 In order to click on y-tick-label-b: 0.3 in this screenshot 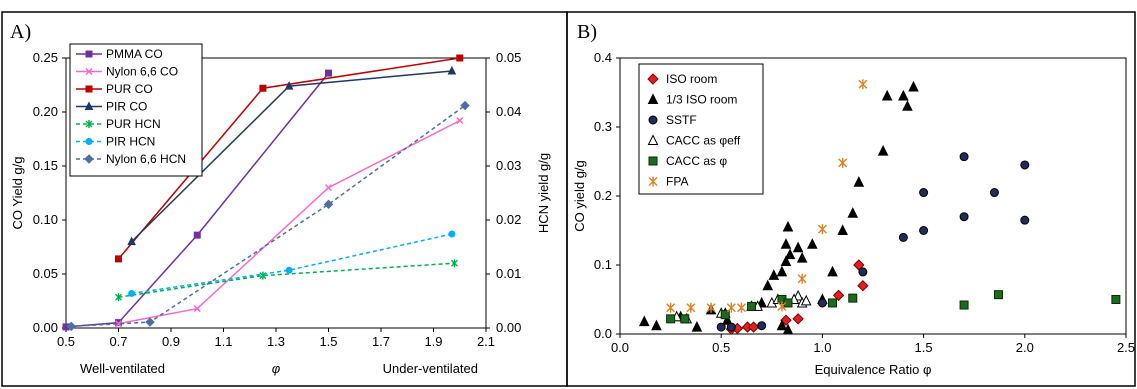, I will do `click(603, 126)`.